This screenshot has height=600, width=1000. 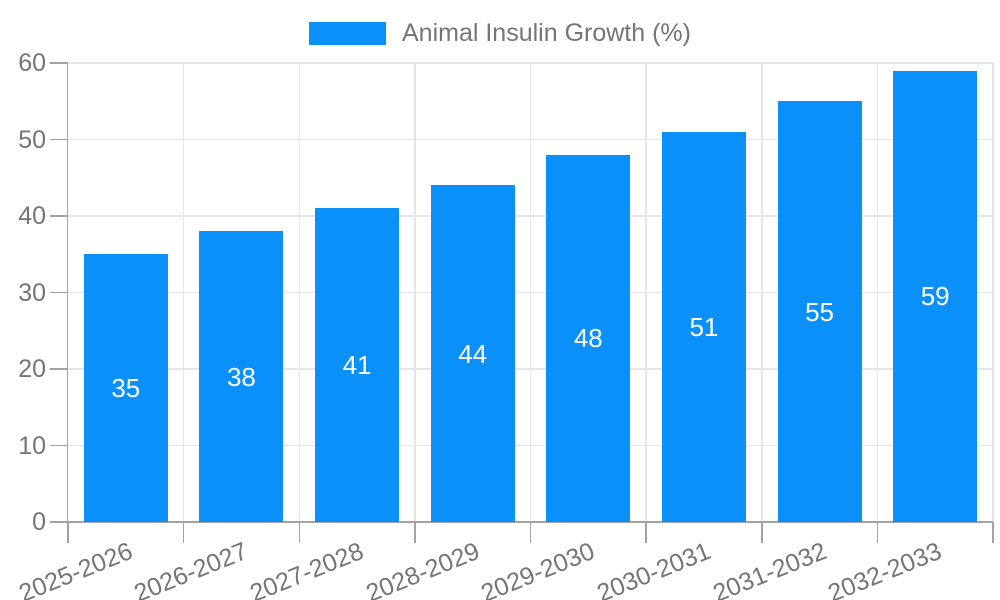 I want to click on bar-value-label: 44, so click(x=473, y=353).